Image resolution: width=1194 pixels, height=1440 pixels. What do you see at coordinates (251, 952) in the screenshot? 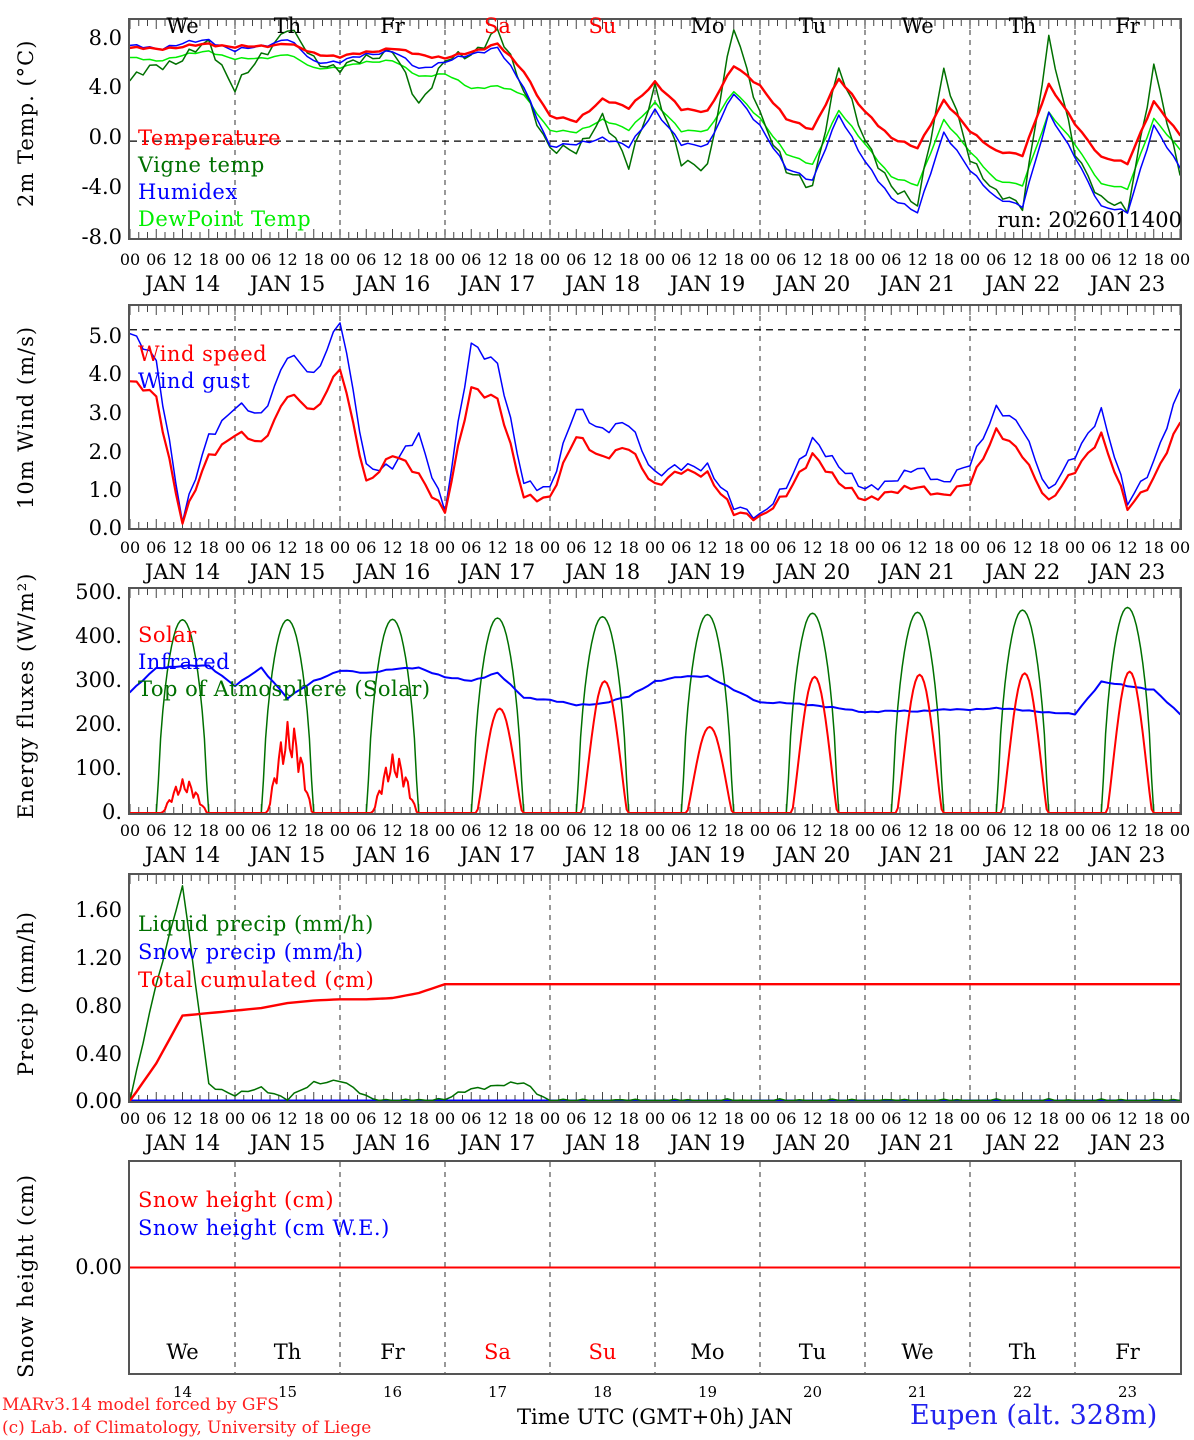
I see `legend-snow-precip: Snow precip (mm/h)` at bounding box center [251, 952].